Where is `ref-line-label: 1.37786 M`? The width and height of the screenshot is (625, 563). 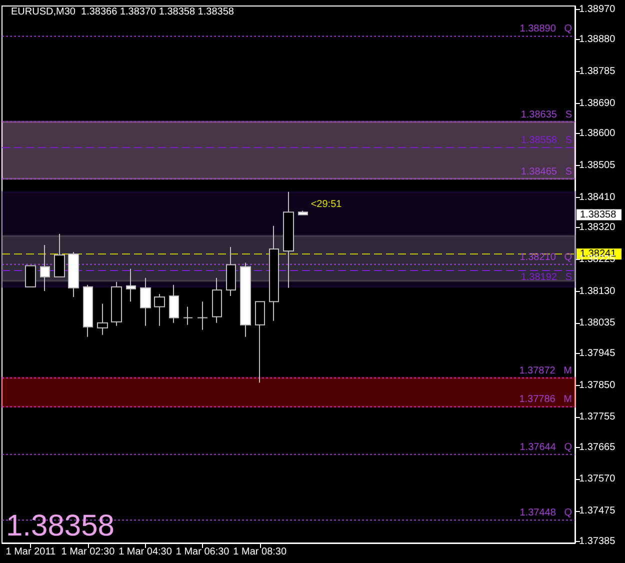 ref-line-label: 1.37786 M is located at coordinates (545, 400).